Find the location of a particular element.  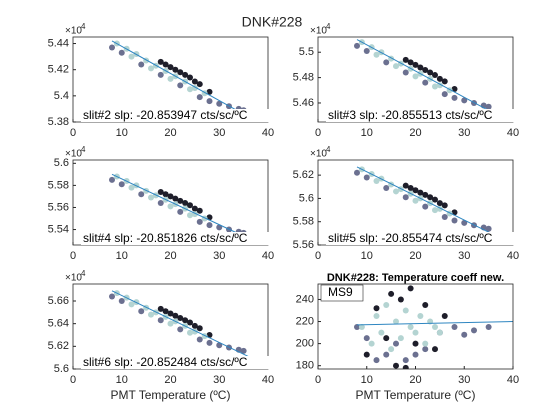

y-tick-label: 200 is located at coordinates (305, 344).